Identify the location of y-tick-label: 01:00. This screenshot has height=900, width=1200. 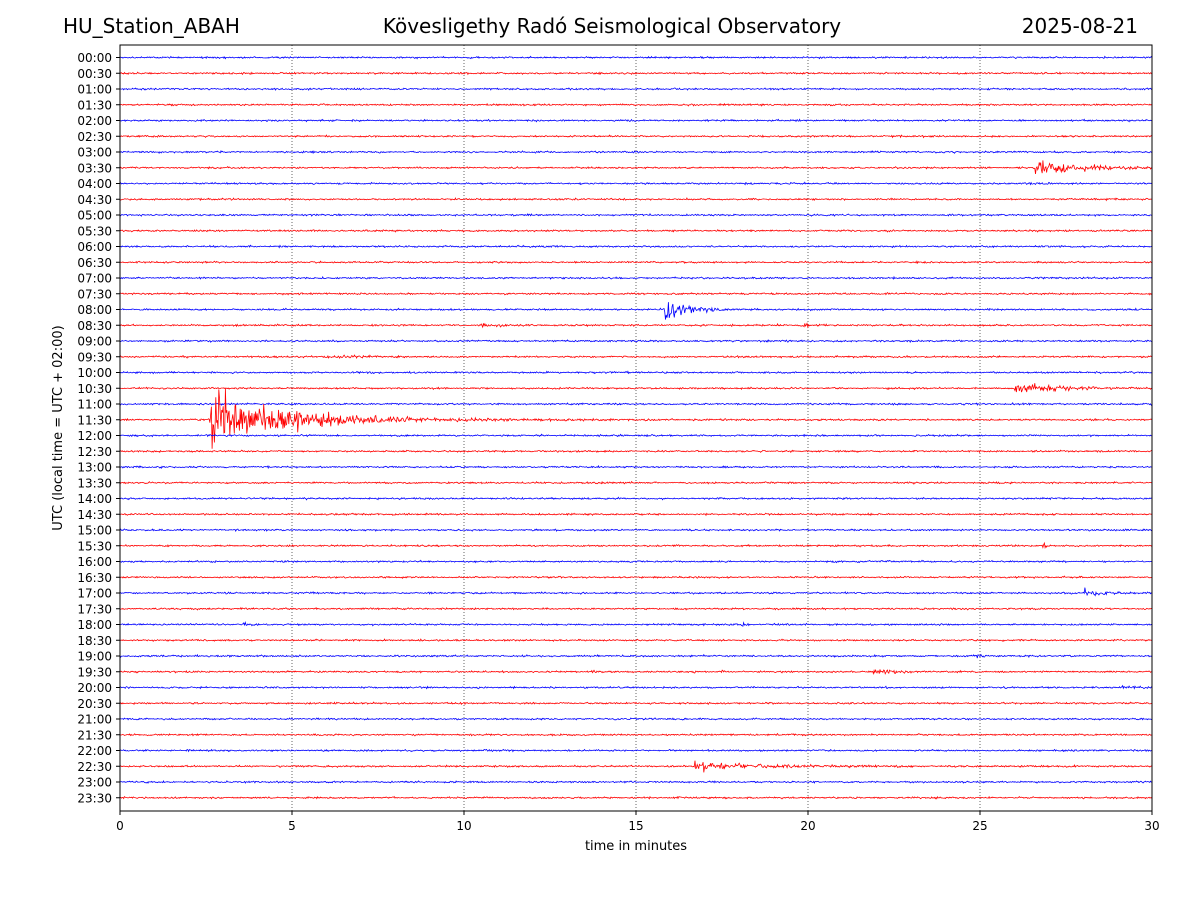
(94, 90).